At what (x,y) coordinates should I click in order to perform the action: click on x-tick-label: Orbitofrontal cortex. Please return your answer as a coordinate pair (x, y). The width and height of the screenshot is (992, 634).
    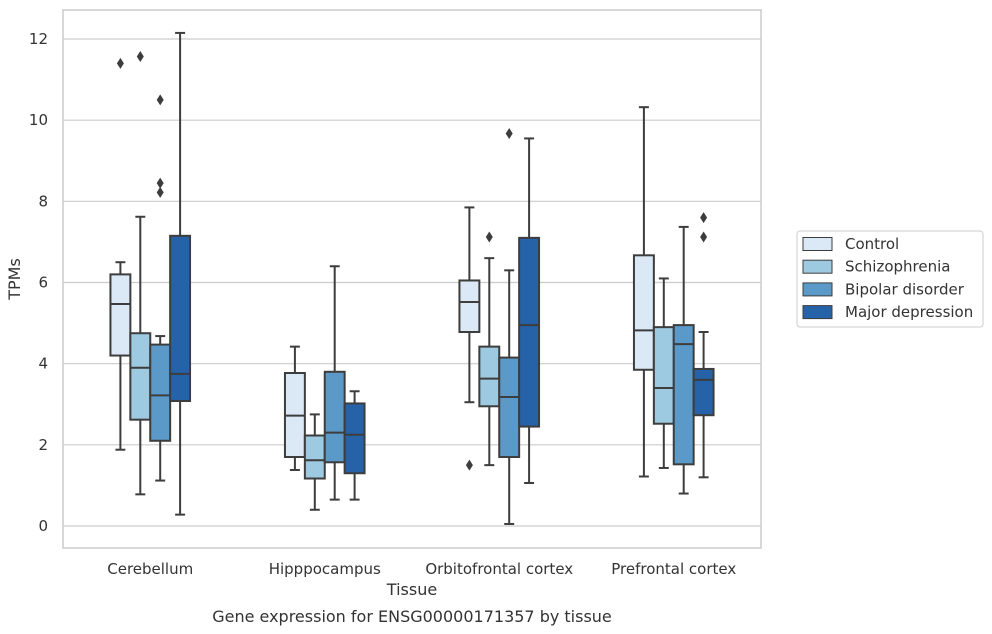
    Looking at the image, I should click on (499, 569).